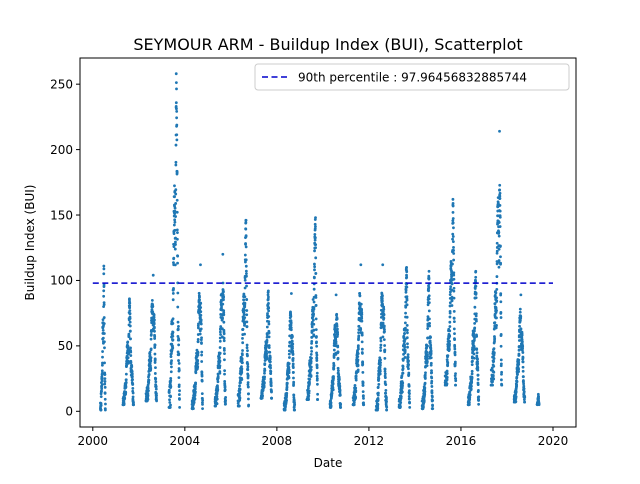 The height and width of the screenshot is (484, 640). I want to click on y-axis-ticks: 0 50 100 150 200 250, so click(65, 248).